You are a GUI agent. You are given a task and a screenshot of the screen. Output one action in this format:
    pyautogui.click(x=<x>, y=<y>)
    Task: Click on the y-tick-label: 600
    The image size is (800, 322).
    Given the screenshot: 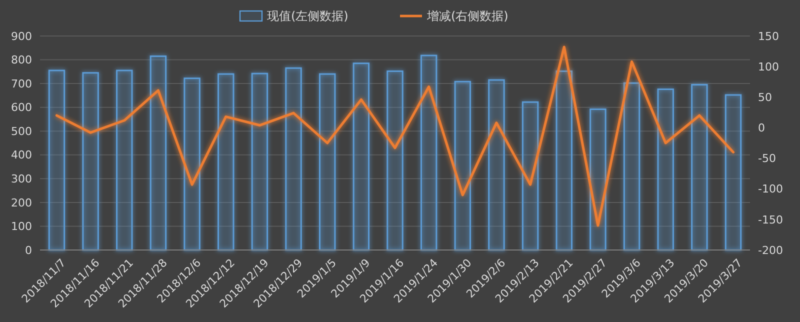 What is the action you would take?
    pyautogui.click(x=21, y=107)
    